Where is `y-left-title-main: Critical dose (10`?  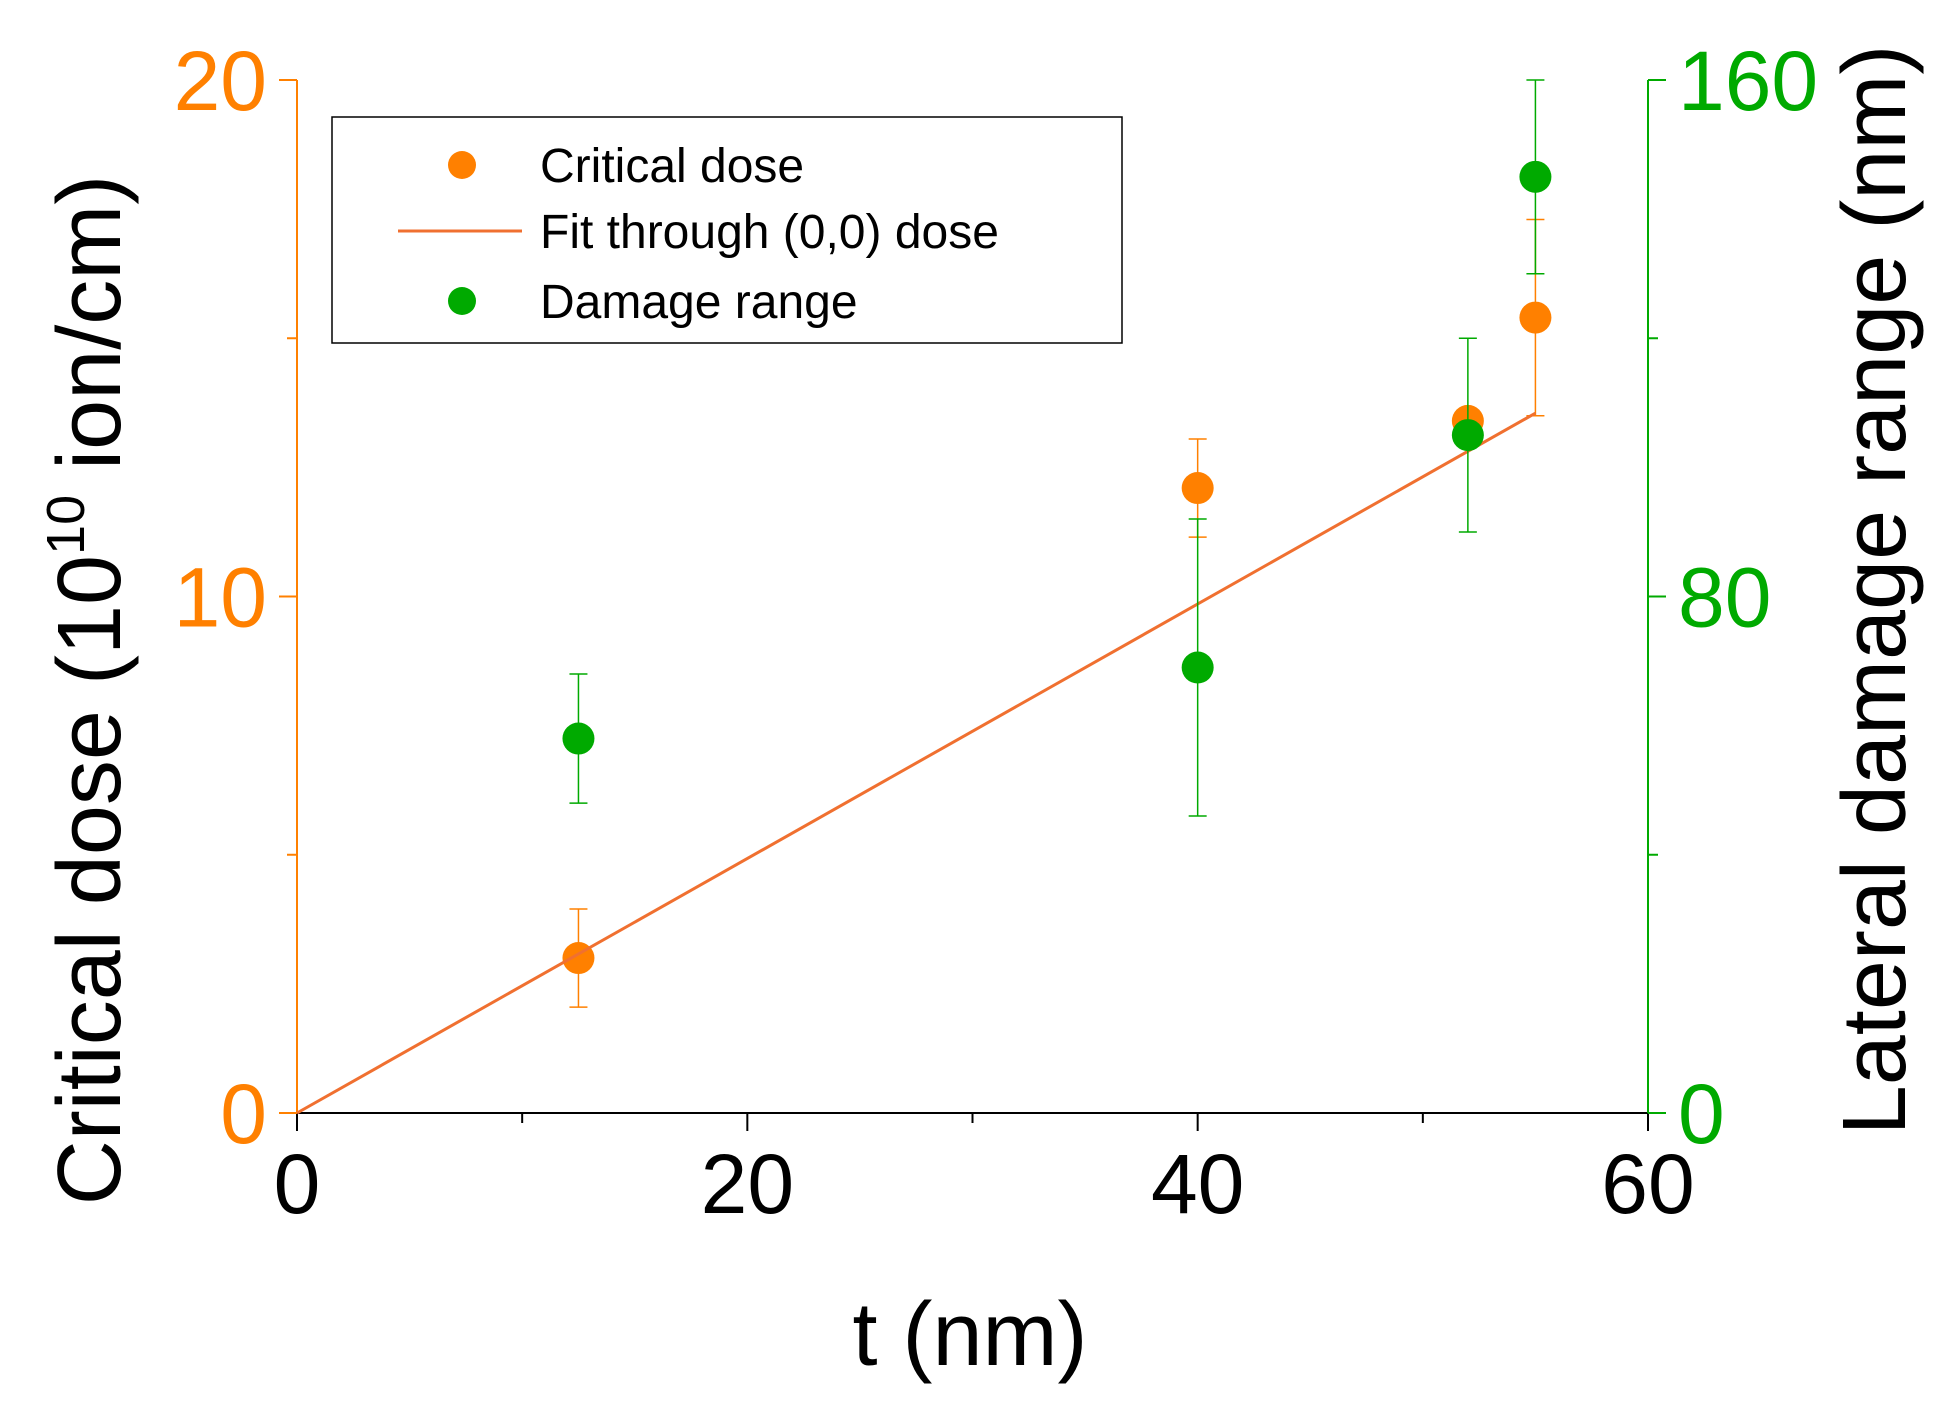
y-left-title-main: Critical dose (10 is located at coordinates (90, 880).